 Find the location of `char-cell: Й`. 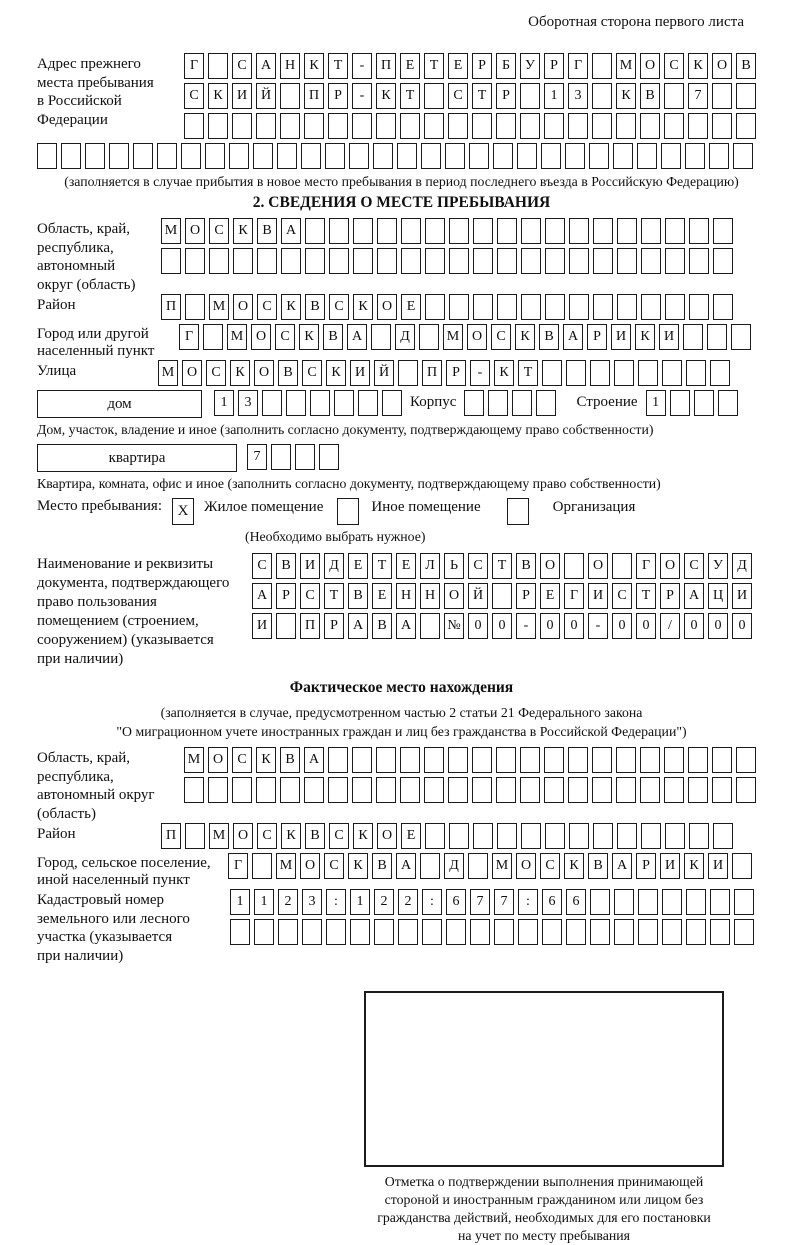

char-cell: Й is located at coordinates (384, 373).